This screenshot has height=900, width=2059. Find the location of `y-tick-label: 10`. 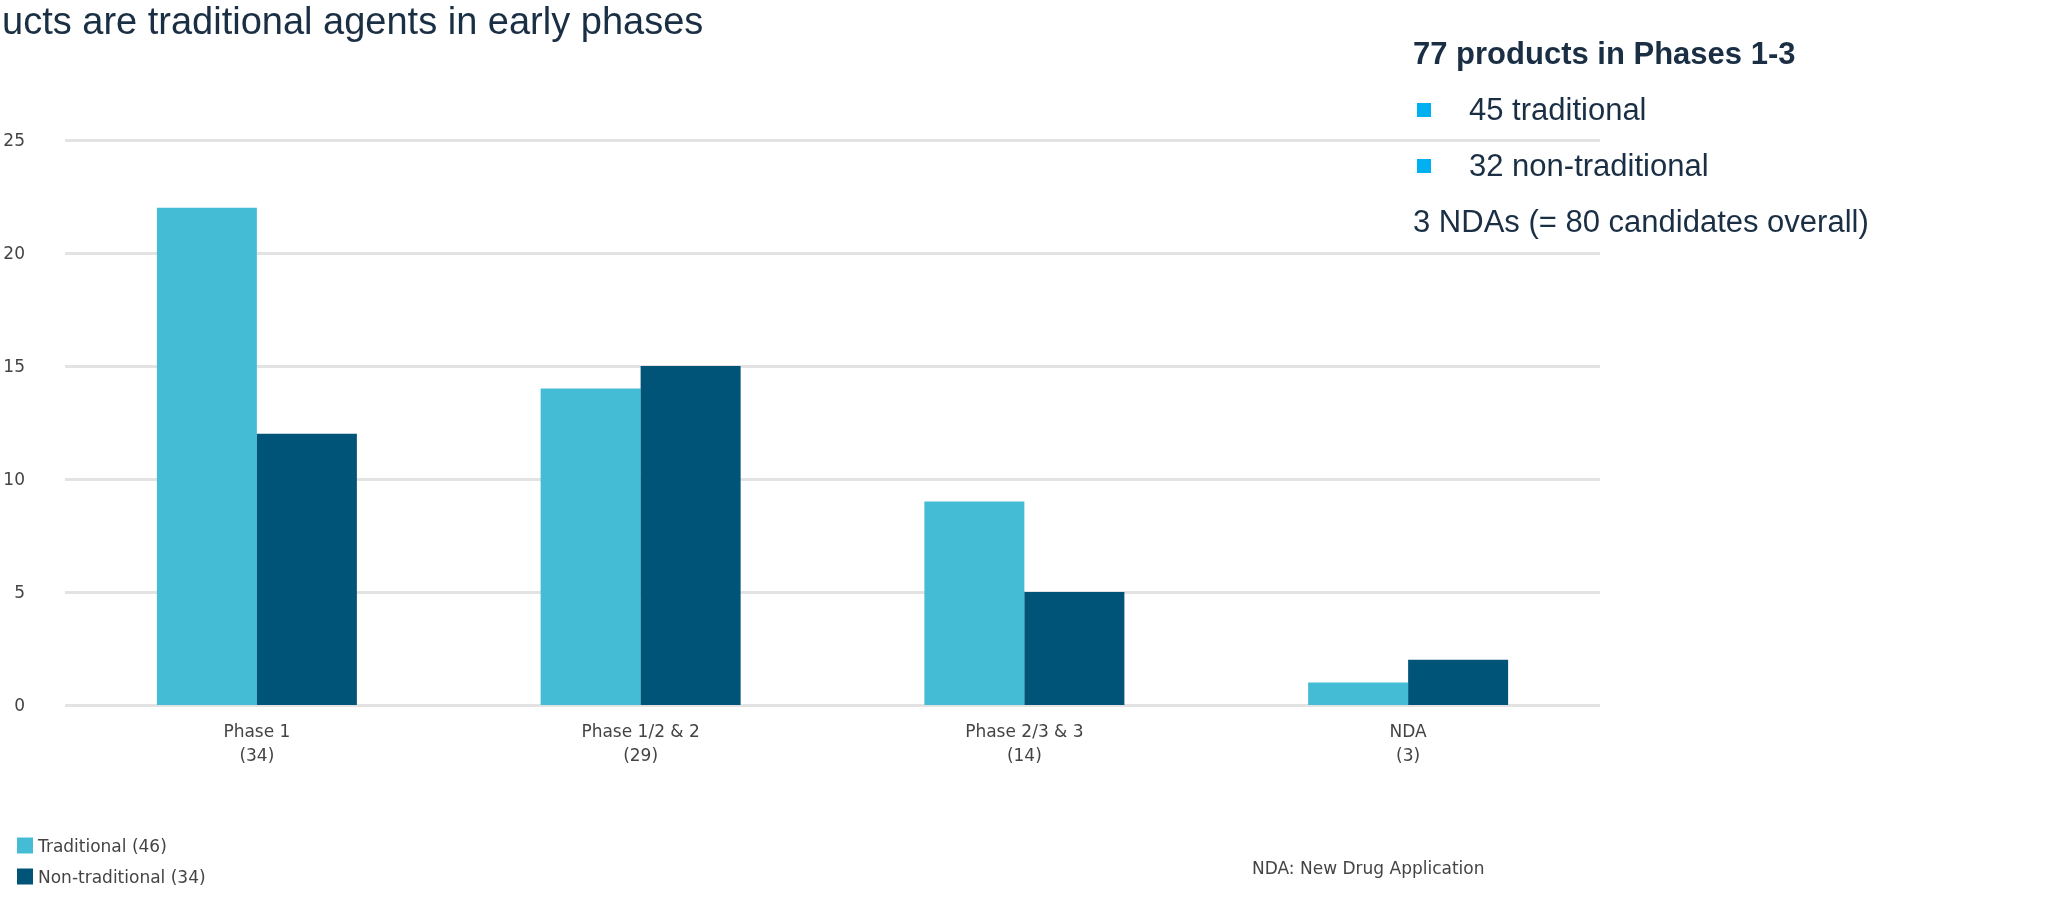

y-tick-label: 10 is located at coordinates (14, 479).